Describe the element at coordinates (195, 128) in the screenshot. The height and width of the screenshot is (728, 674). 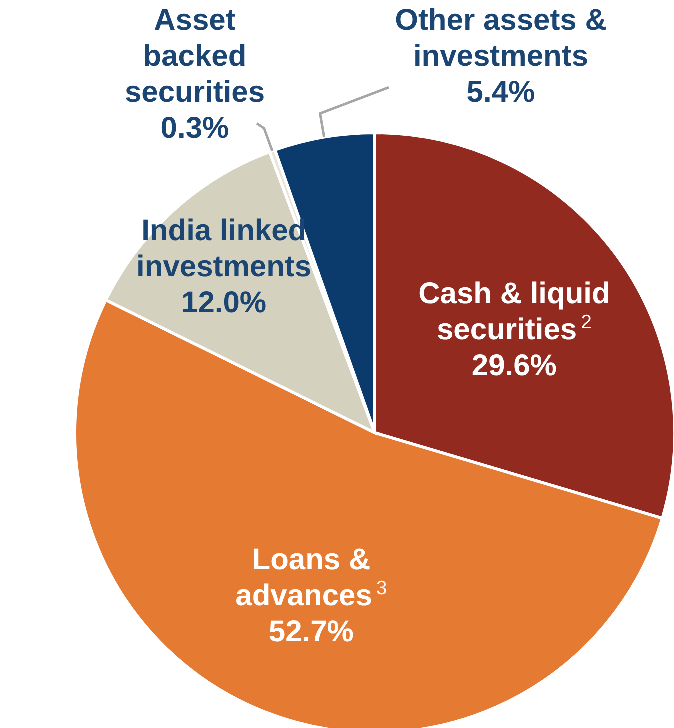
I see `data-label: 0.3%` at that location.